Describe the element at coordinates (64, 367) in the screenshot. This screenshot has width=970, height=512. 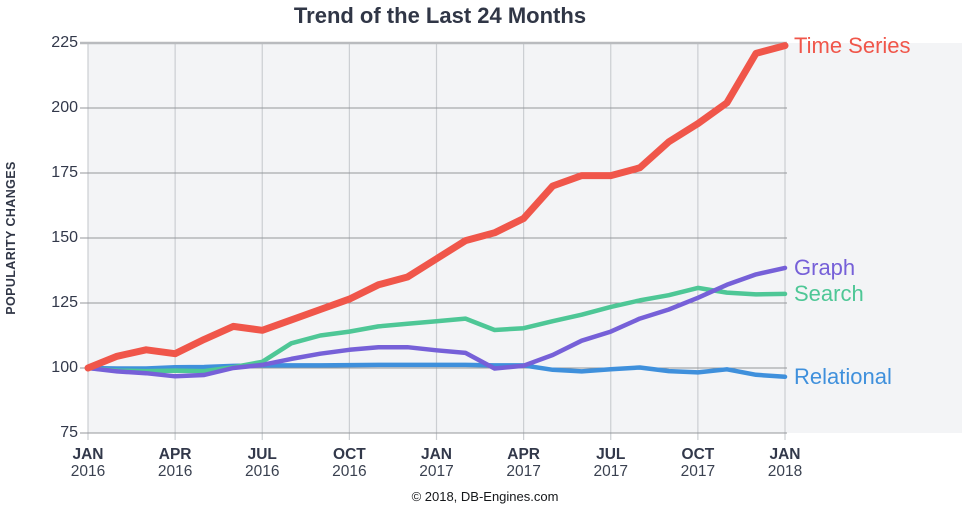
I see `y-tick-label: 100` at that location.